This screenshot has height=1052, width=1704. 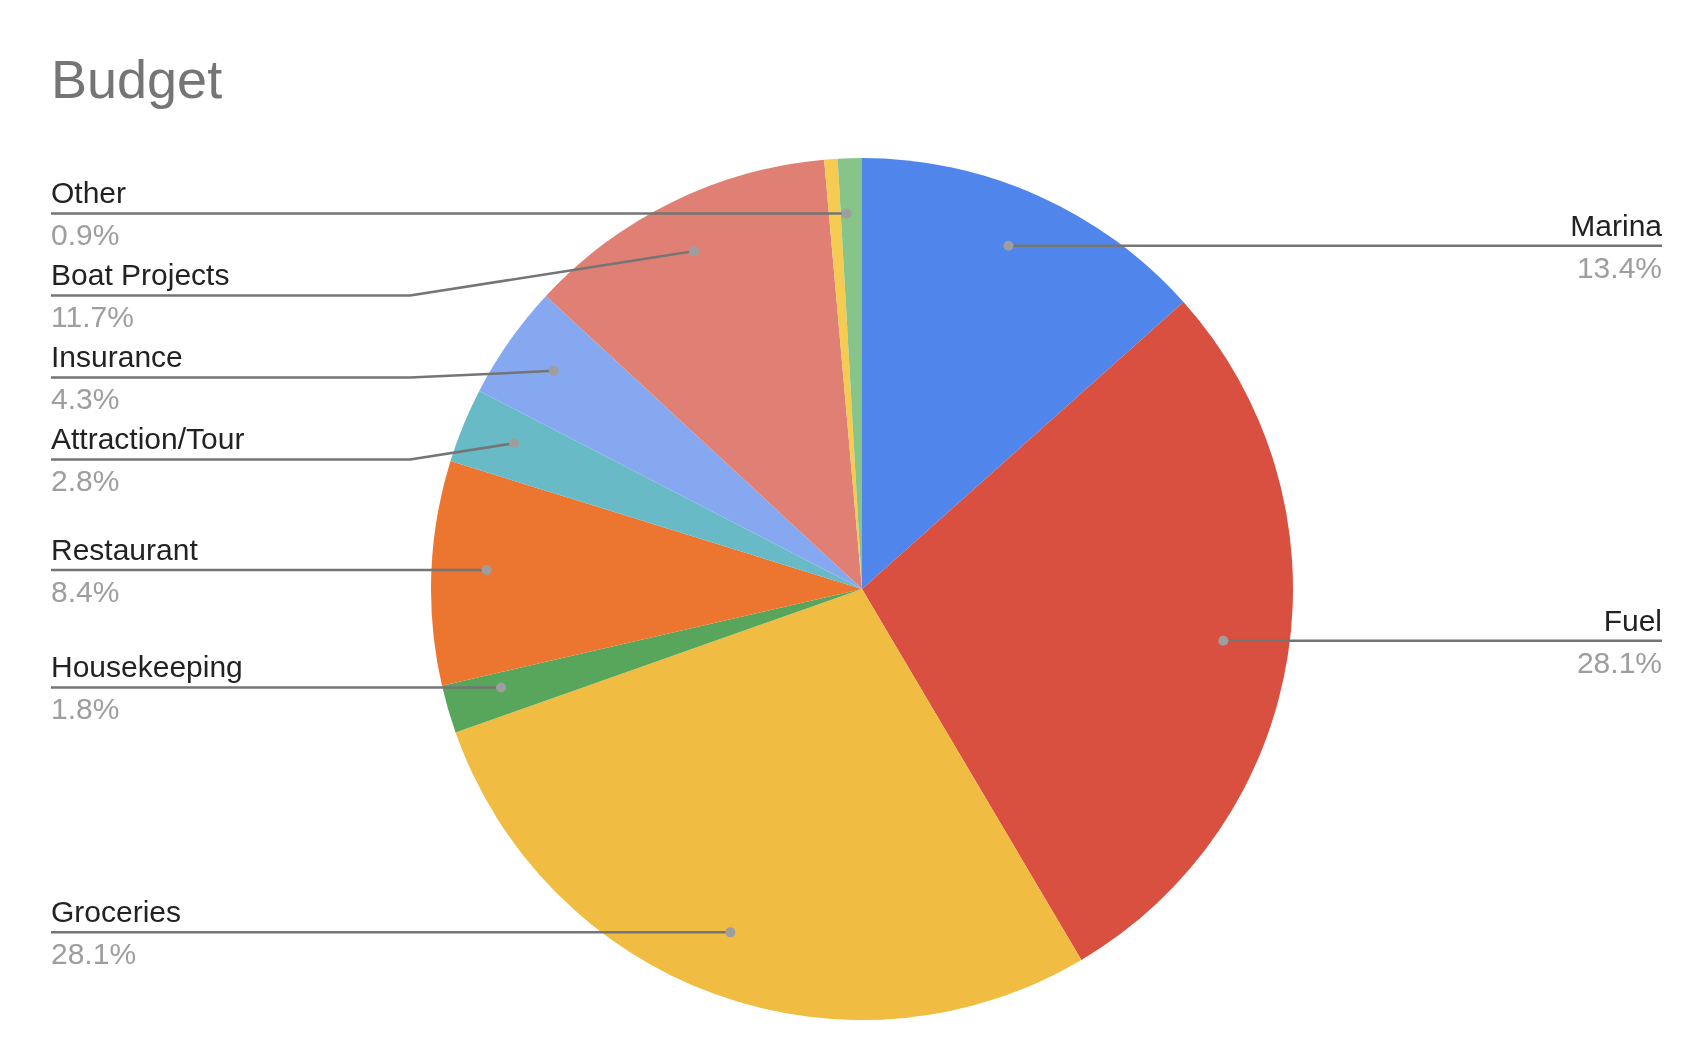 What do you see at coordinates (137, 79) in the screenshot?
I see `chart-title: Budget` at bounding box center [137, 79].